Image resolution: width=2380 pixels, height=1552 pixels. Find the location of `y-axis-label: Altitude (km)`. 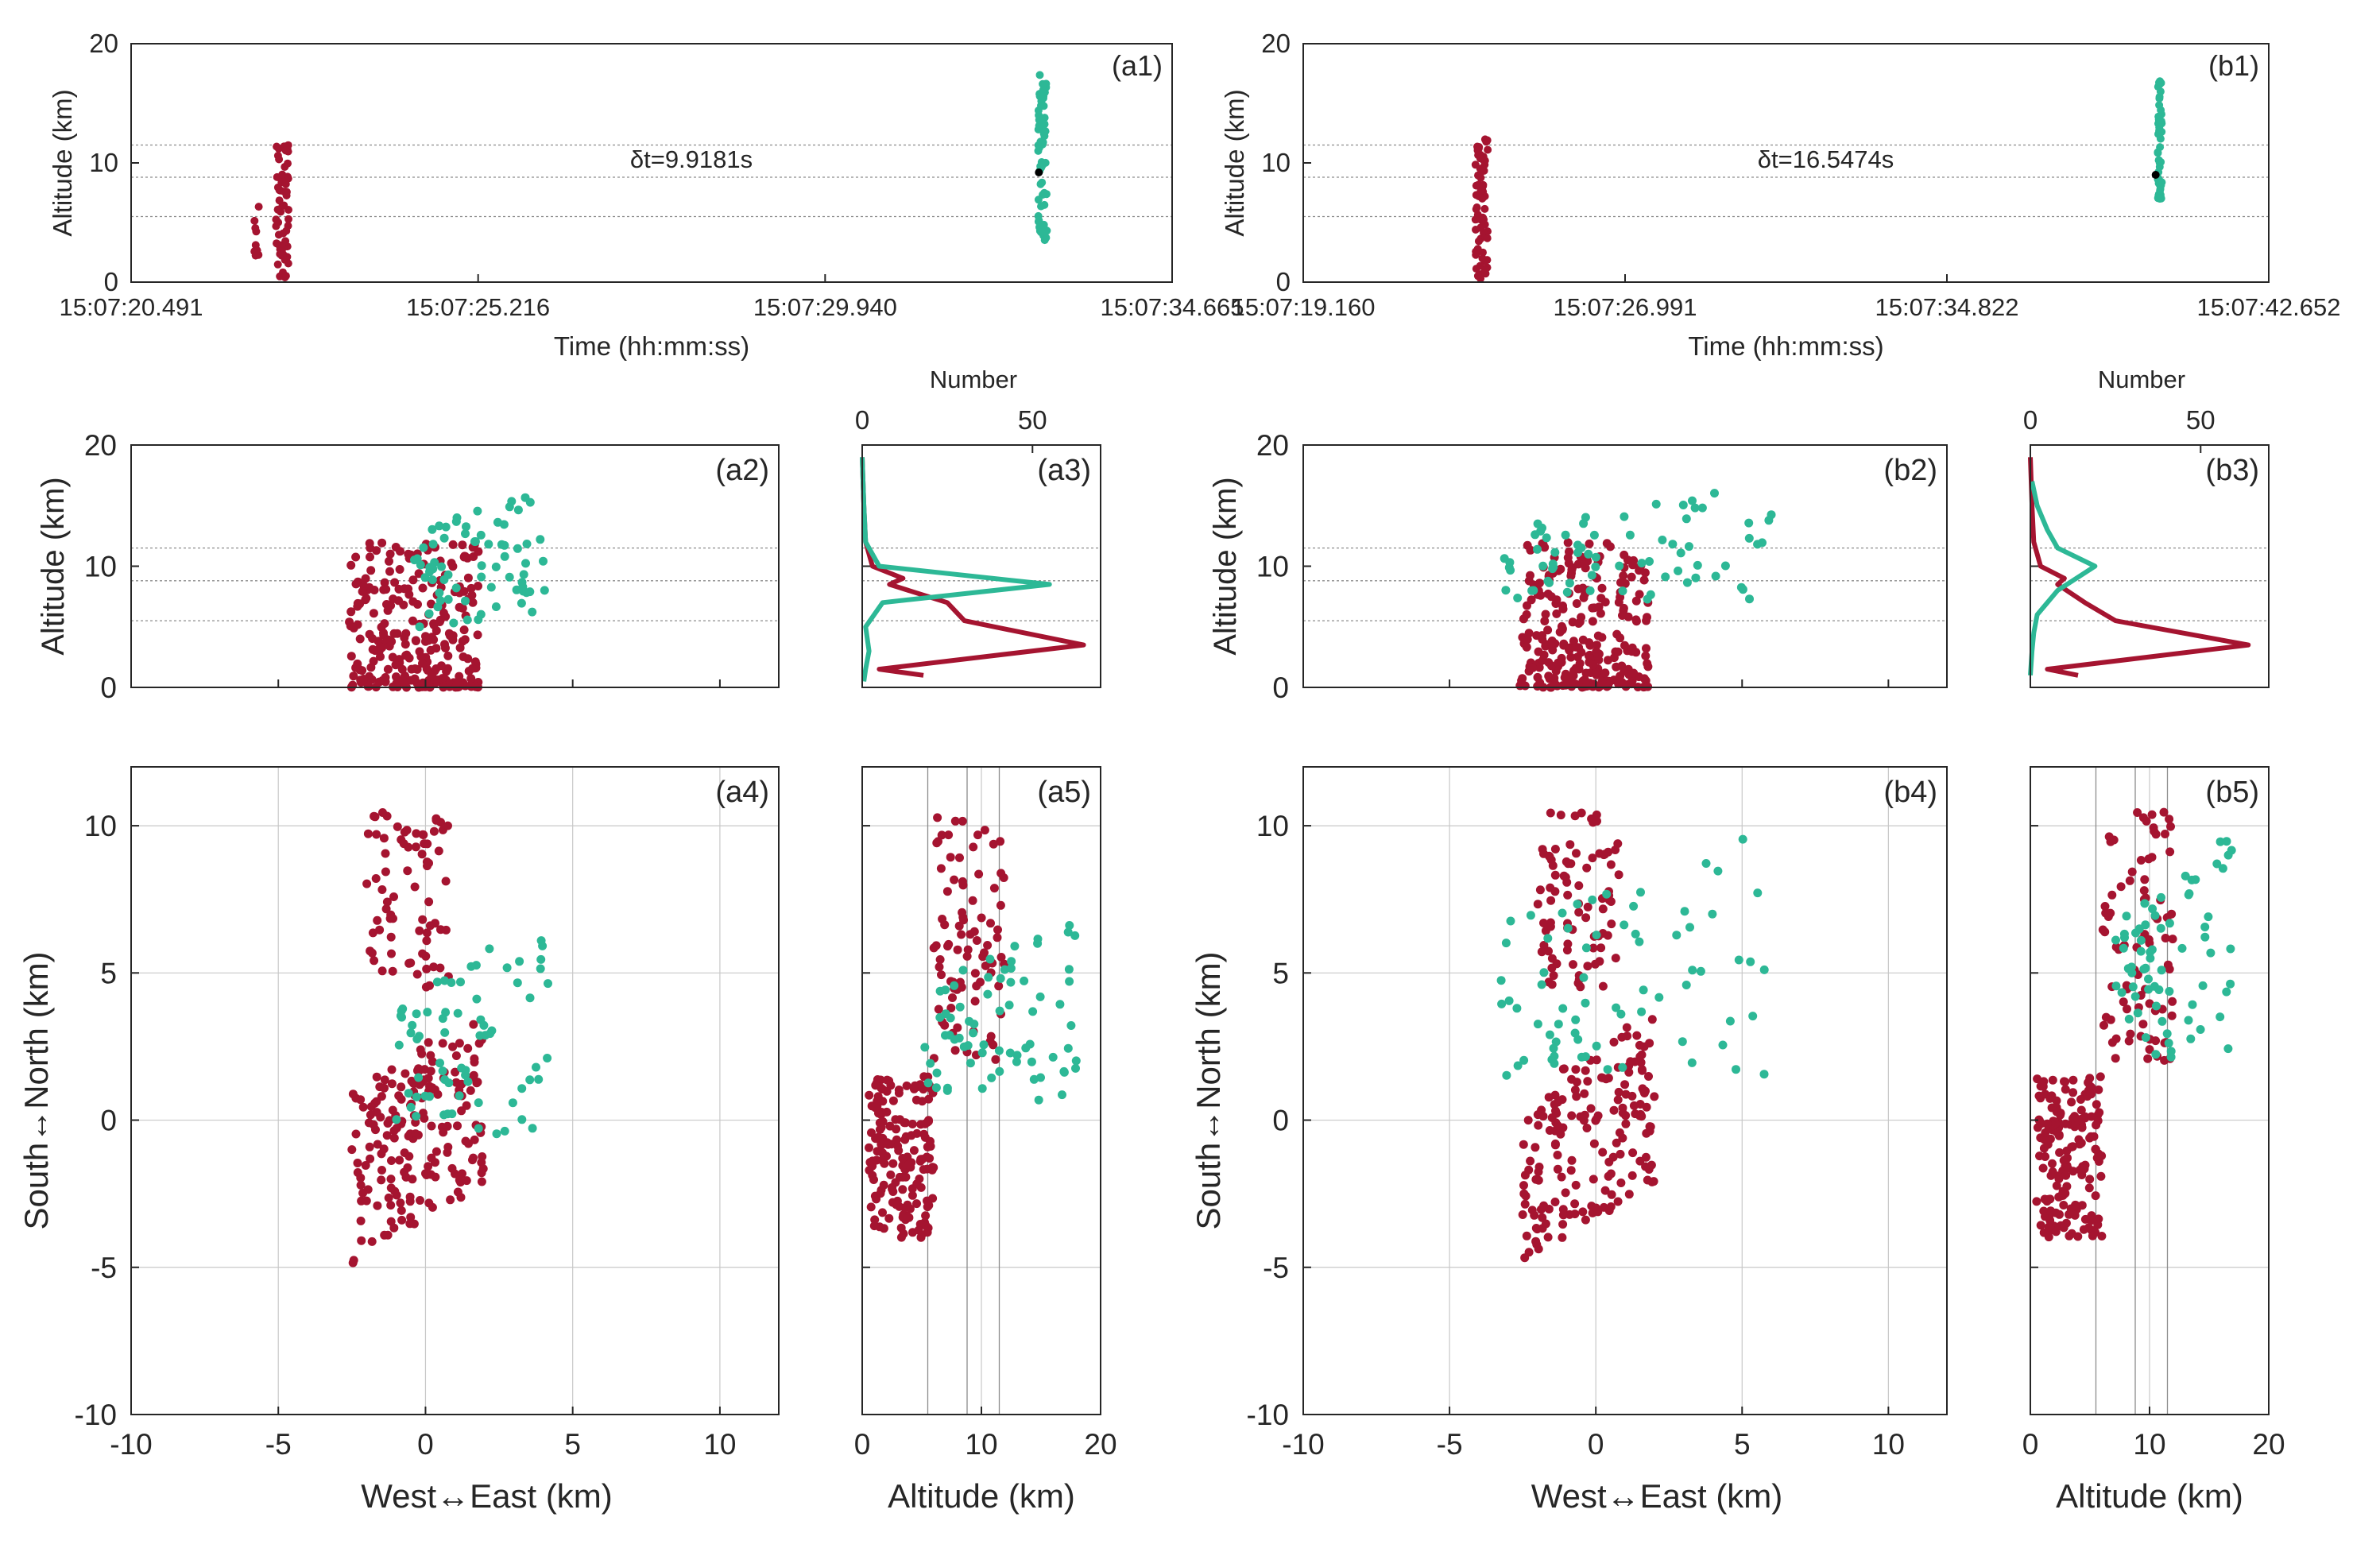

y-axis-label: Altitude (km) is located at coordinates (53, 566).